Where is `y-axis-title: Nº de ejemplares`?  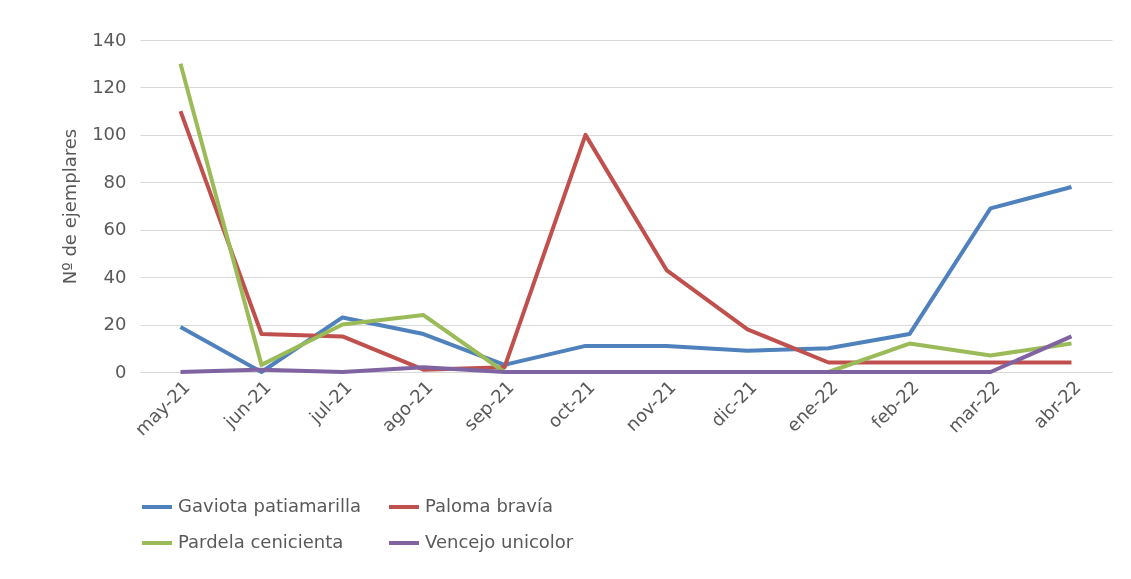
y-axis-title: Nº de ejemplares is located at coordinates (70, 206).